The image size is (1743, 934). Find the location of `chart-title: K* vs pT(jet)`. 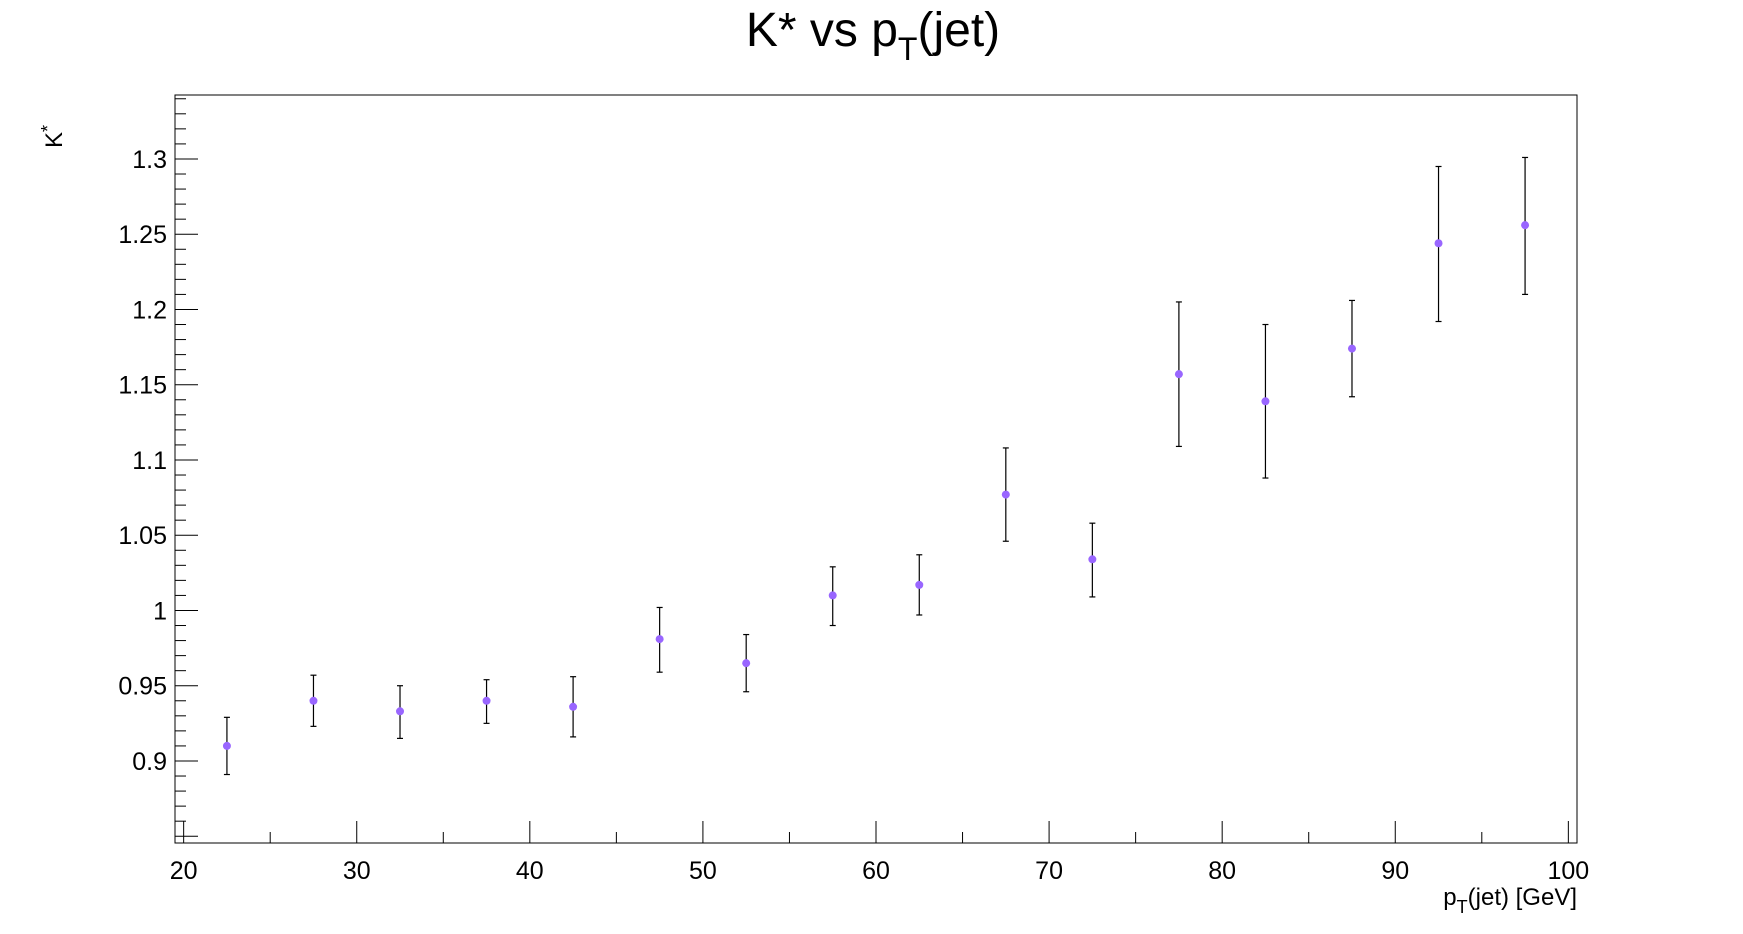

chart-title: K* vs pT(jet) is located at coordinates (873, 35).